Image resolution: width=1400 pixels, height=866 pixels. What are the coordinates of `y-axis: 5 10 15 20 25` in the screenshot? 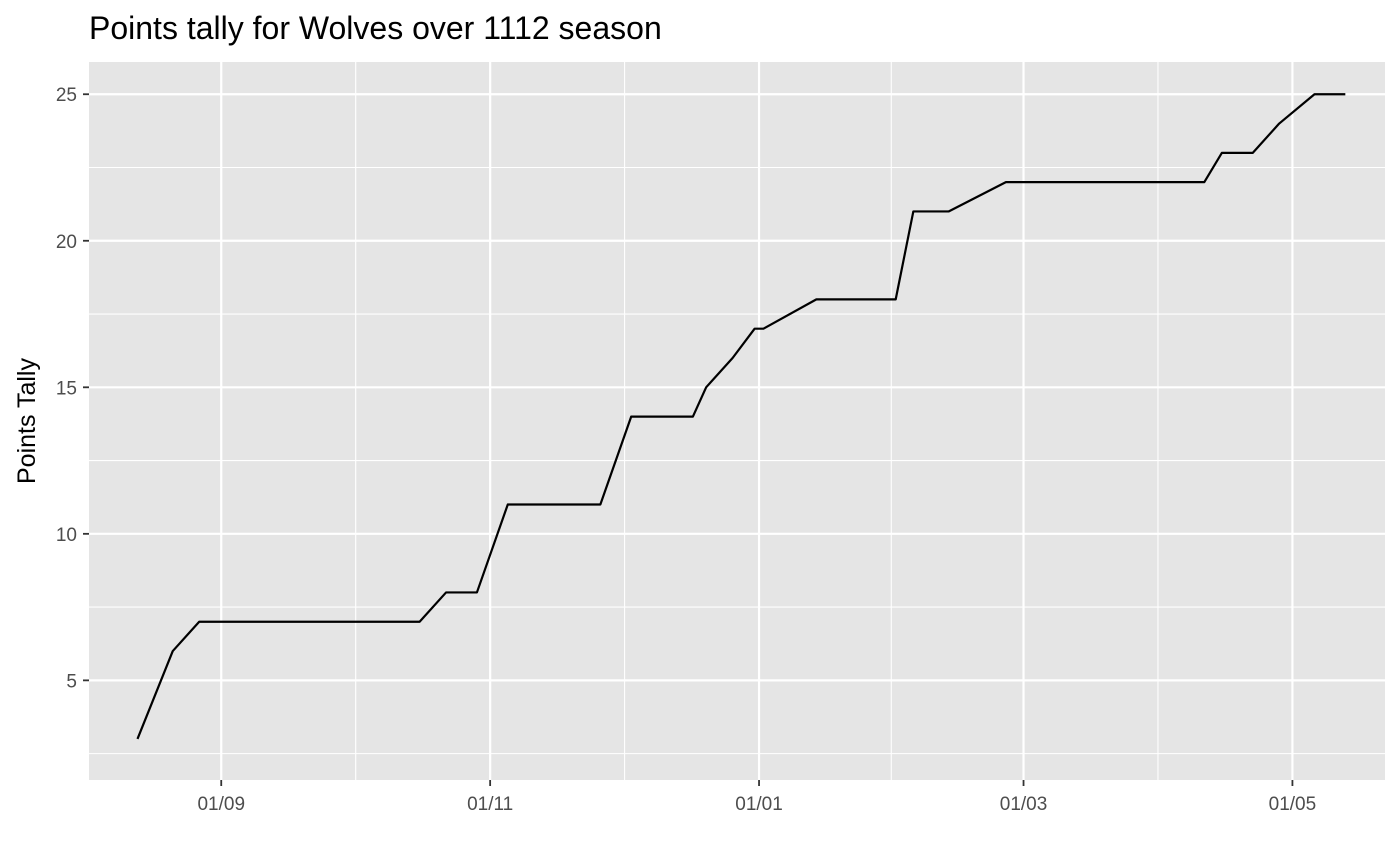 It's located at (72, 388).